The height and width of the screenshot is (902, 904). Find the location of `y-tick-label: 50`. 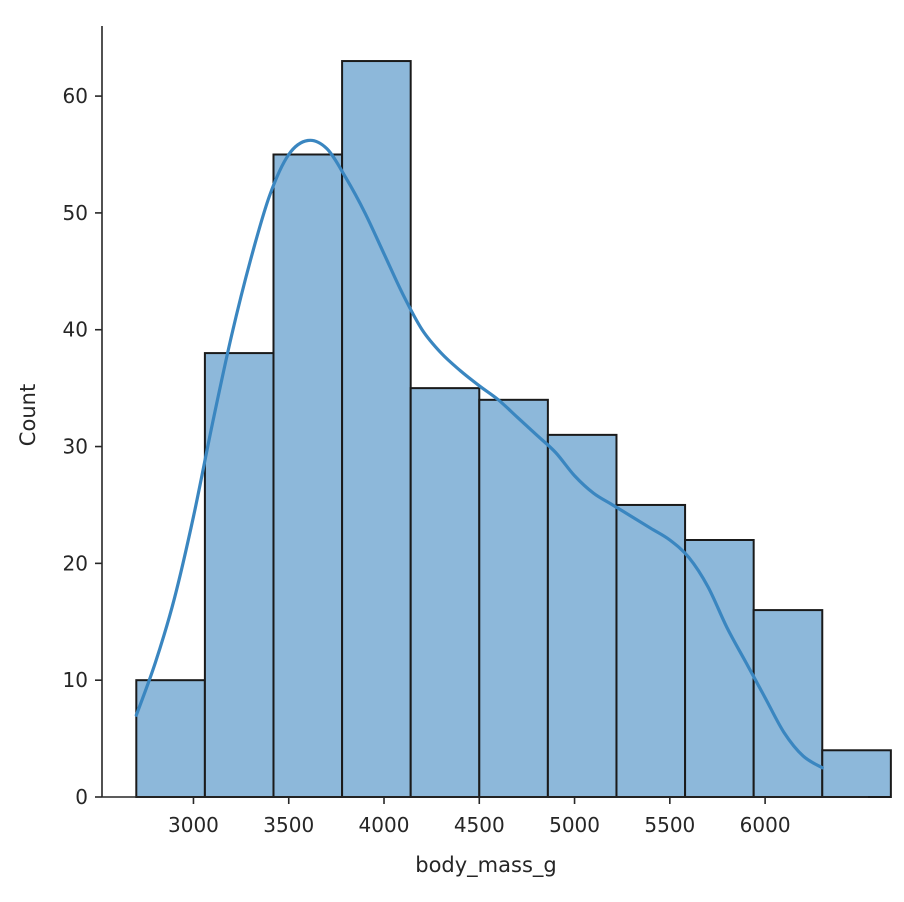

y-tick-label: 50 is located at coordinates (75, 213).